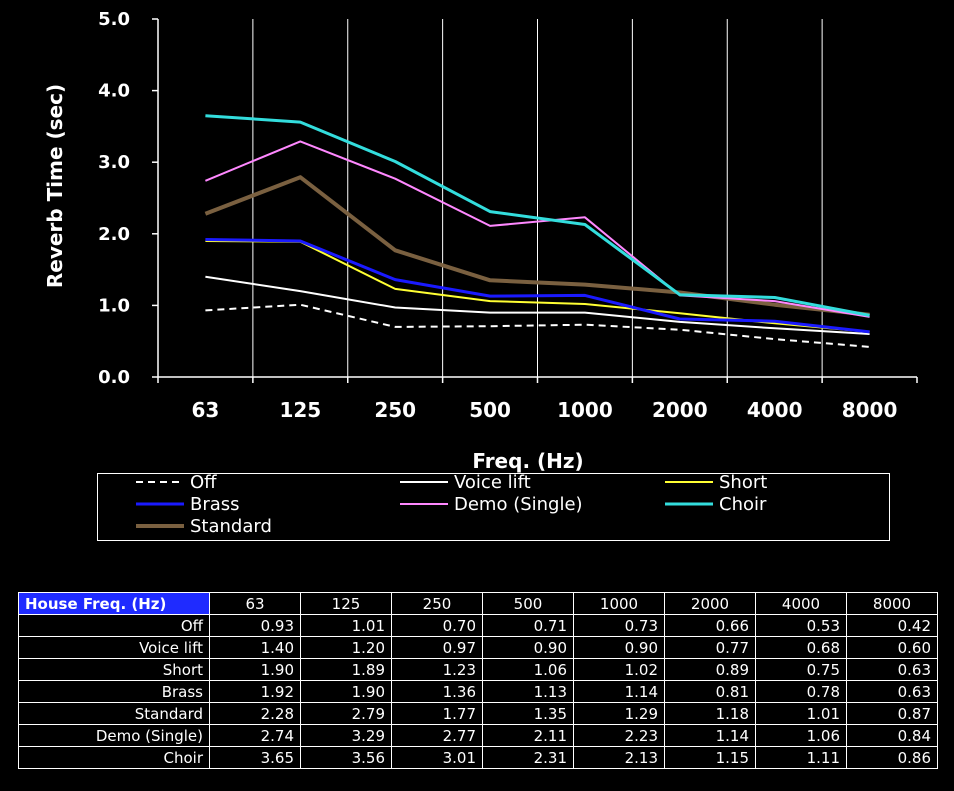 This screenshot has height=791, width=954. Describe the element at coordinates (255, 735) in the screenshot. I see `table-cell: 2.74` at that location.